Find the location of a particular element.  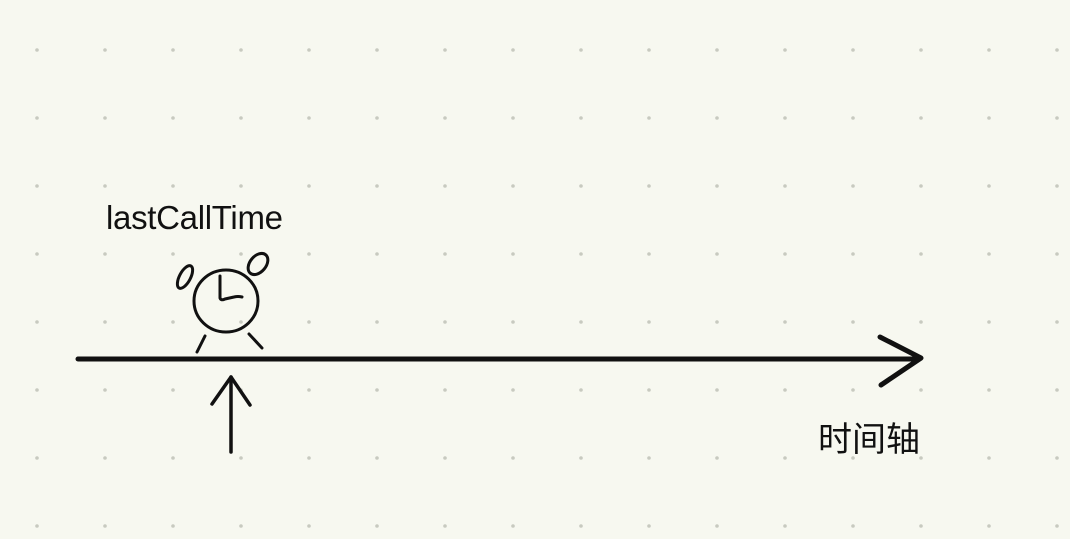

up-arrow-icon is located at coordinates (231, 414).